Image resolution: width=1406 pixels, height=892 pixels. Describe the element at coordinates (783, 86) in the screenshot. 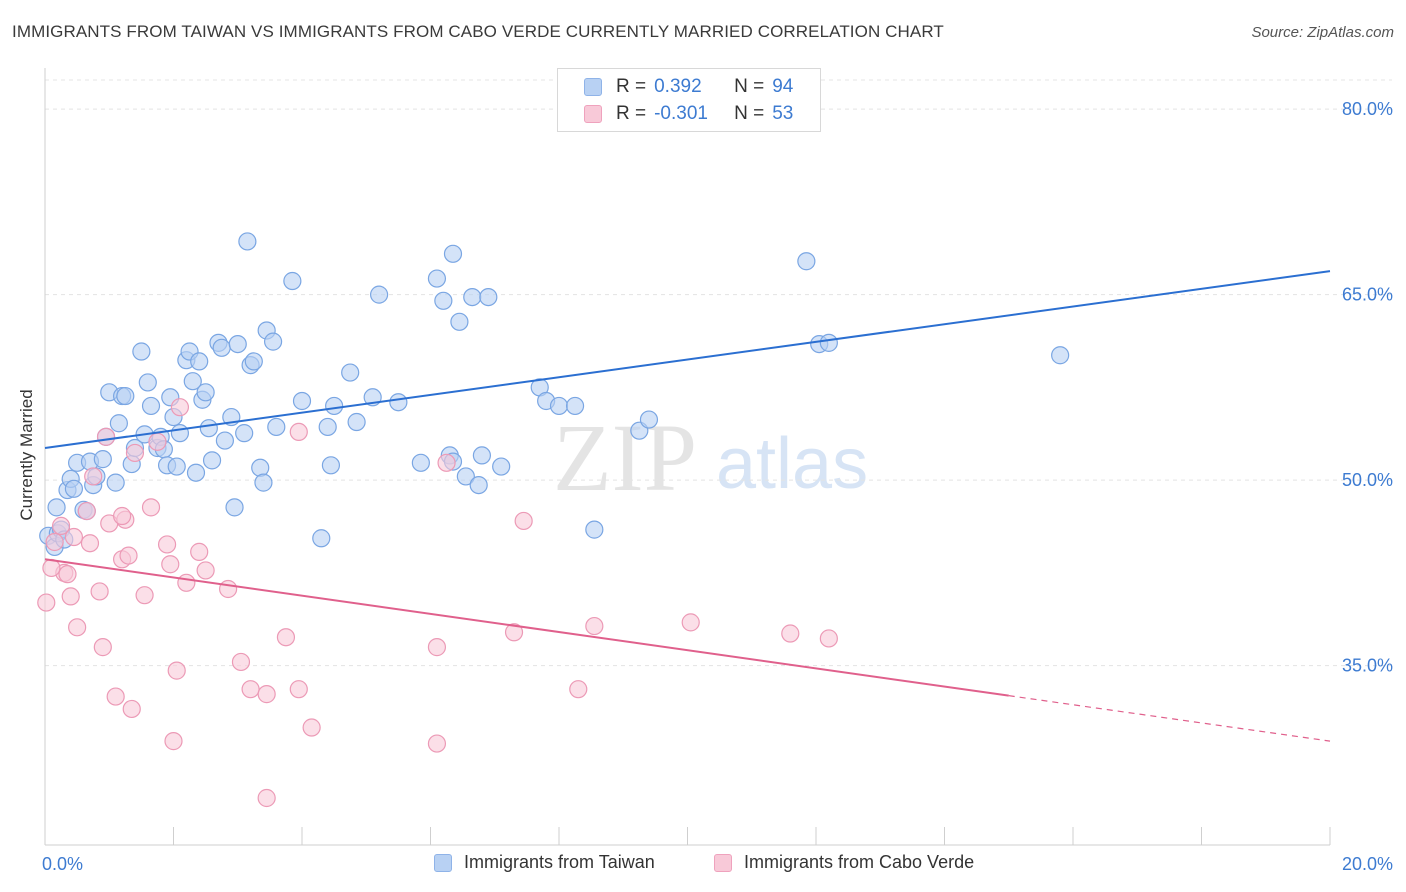

I see `legend-n-value-taiwan: 94` at that location.